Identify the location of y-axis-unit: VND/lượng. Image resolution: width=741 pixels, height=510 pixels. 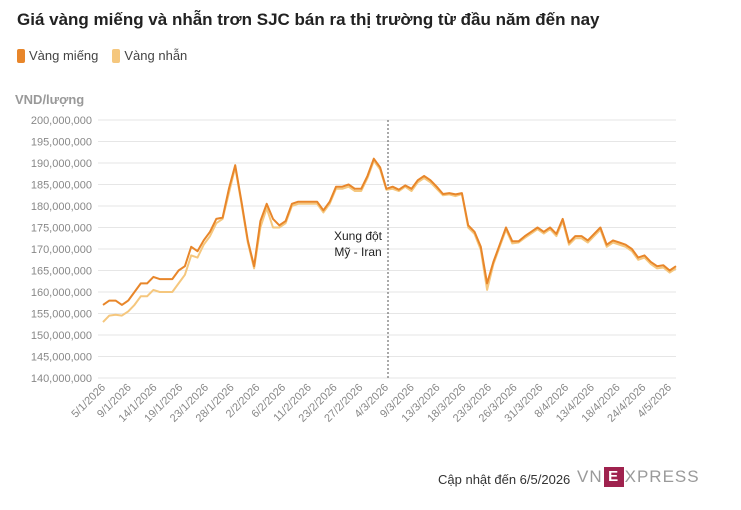
(49, 99).